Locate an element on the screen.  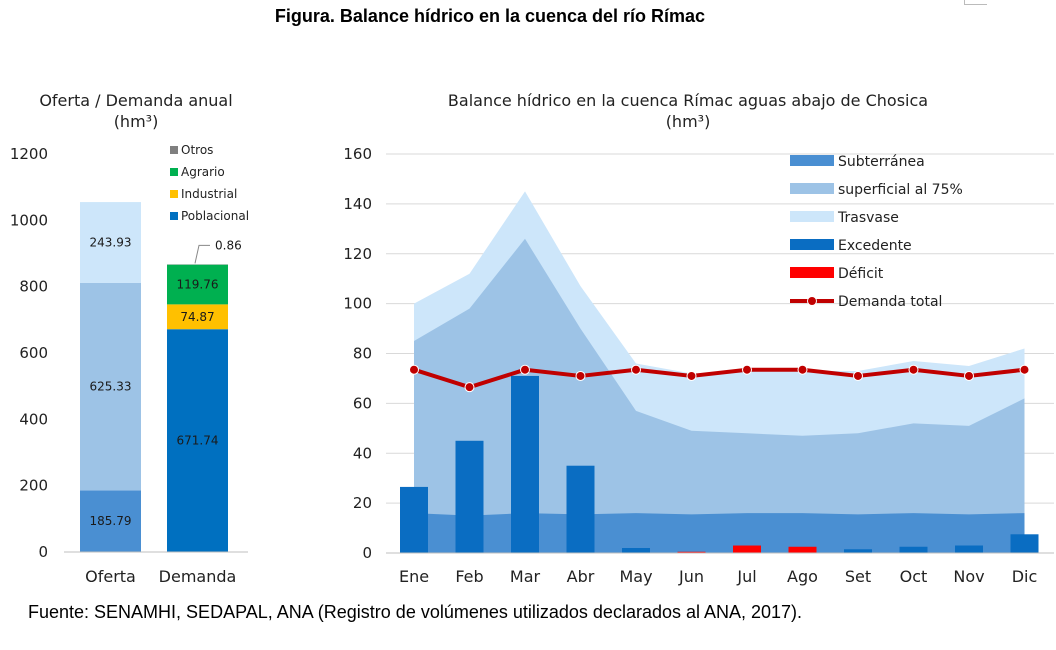
area-subterranea is located at coordinates (719, 533).